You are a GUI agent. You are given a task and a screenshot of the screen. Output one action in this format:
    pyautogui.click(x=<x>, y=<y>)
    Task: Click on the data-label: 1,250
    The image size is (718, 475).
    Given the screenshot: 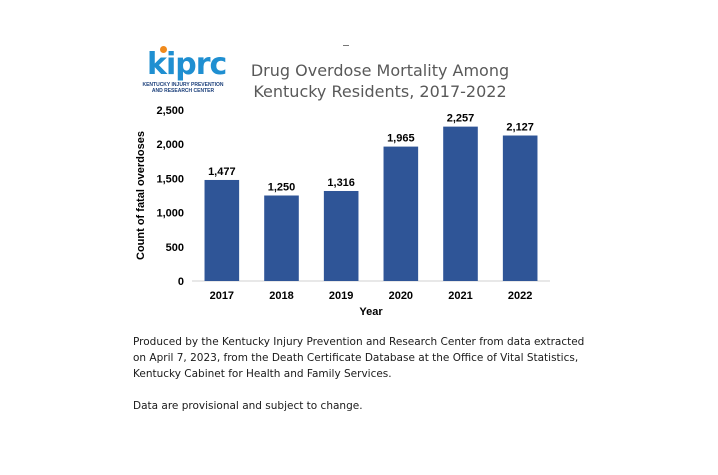 What is the action you would take?
    pyautogui.click(x=282, y=188)
    